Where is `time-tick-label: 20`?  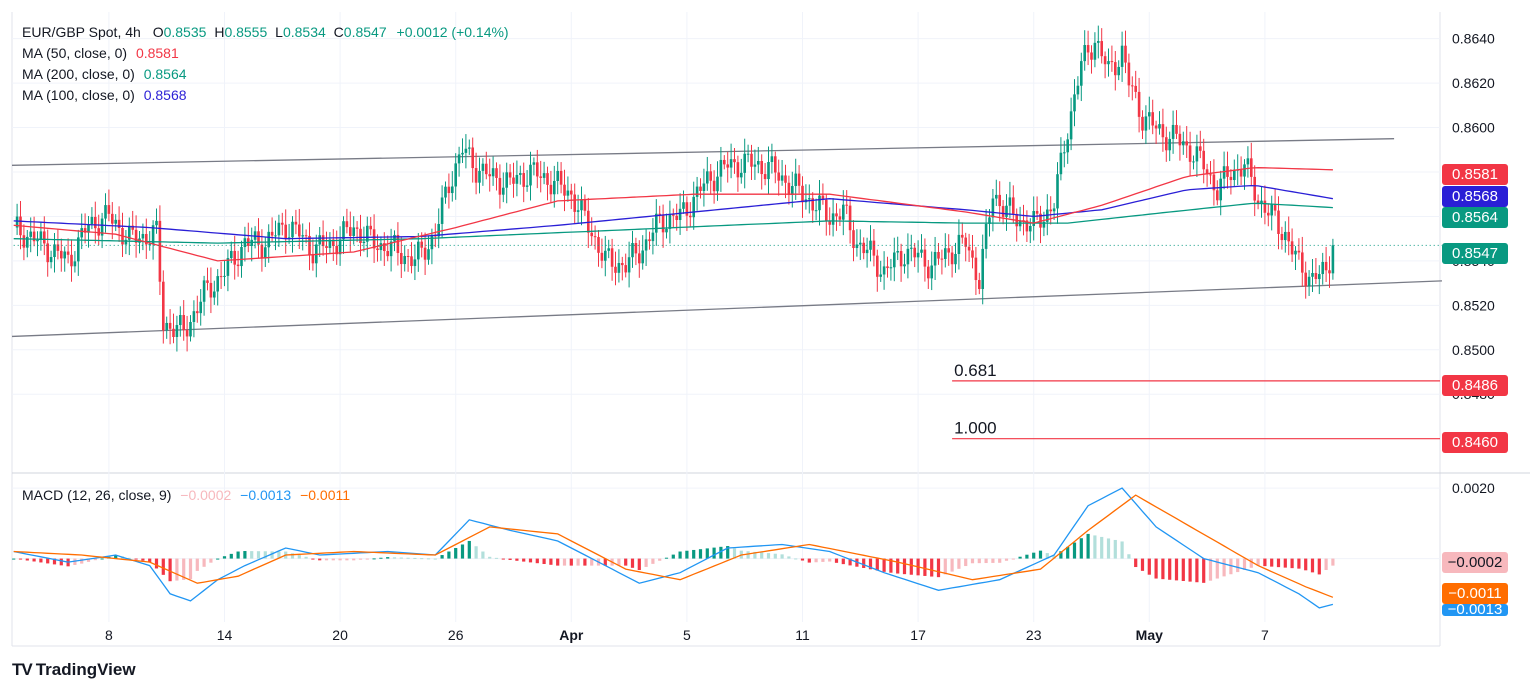
time-tick-label: 20 is located at coordinates (340, 635).